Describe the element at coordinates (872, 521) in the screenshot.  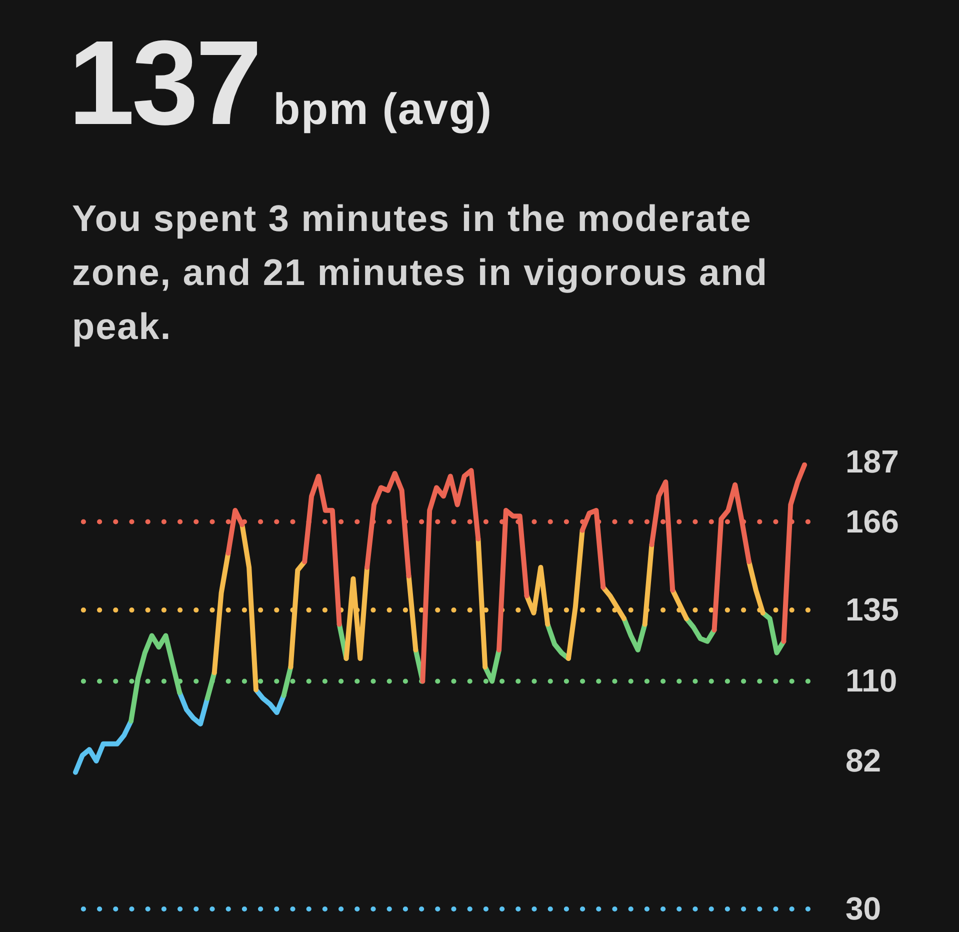
I see `y-tick-label: 166` at that location.